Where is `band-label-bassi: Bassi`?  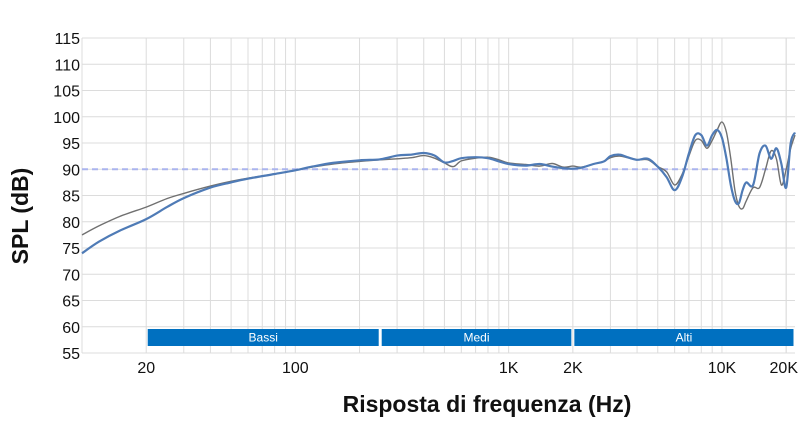
band-label-bassi: Bassi is located at coordinates (263, 338).